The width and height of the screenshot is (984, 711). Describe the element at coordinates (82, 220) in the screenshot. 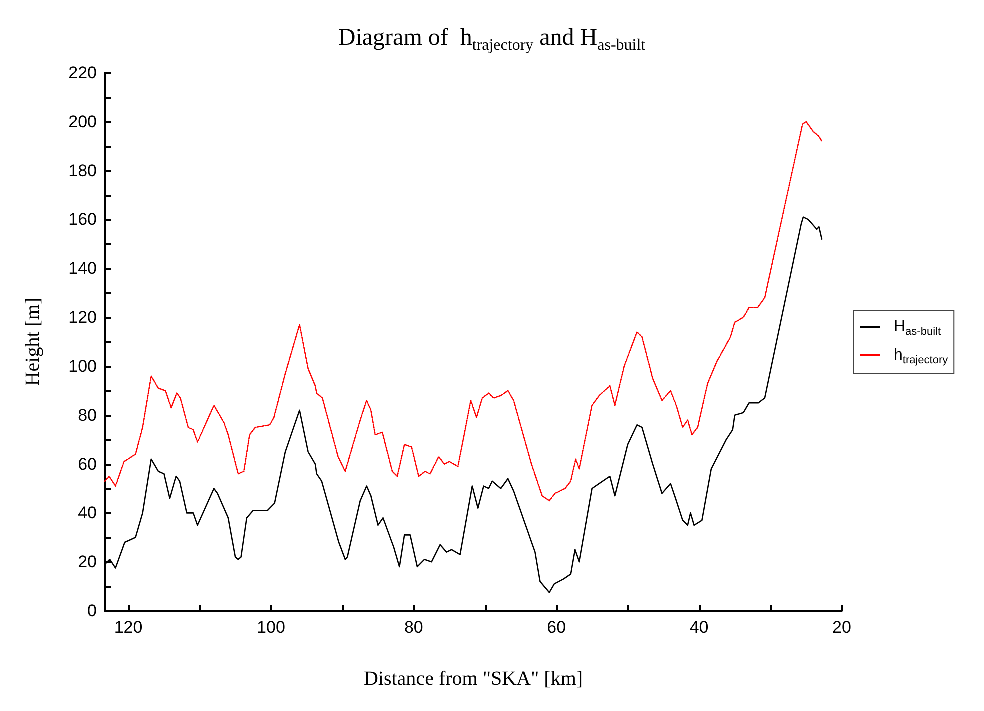

I see `y-tick-label: 160` at that location.